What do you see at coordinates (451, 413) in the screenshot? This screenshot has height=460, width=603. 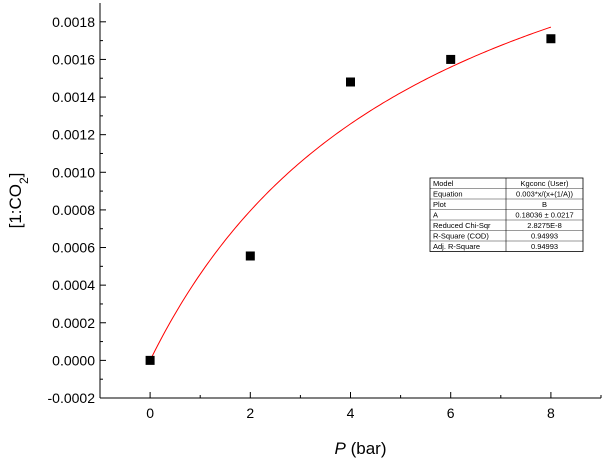 I see `x-tick-label: 6` at bounding box center [451, 413].